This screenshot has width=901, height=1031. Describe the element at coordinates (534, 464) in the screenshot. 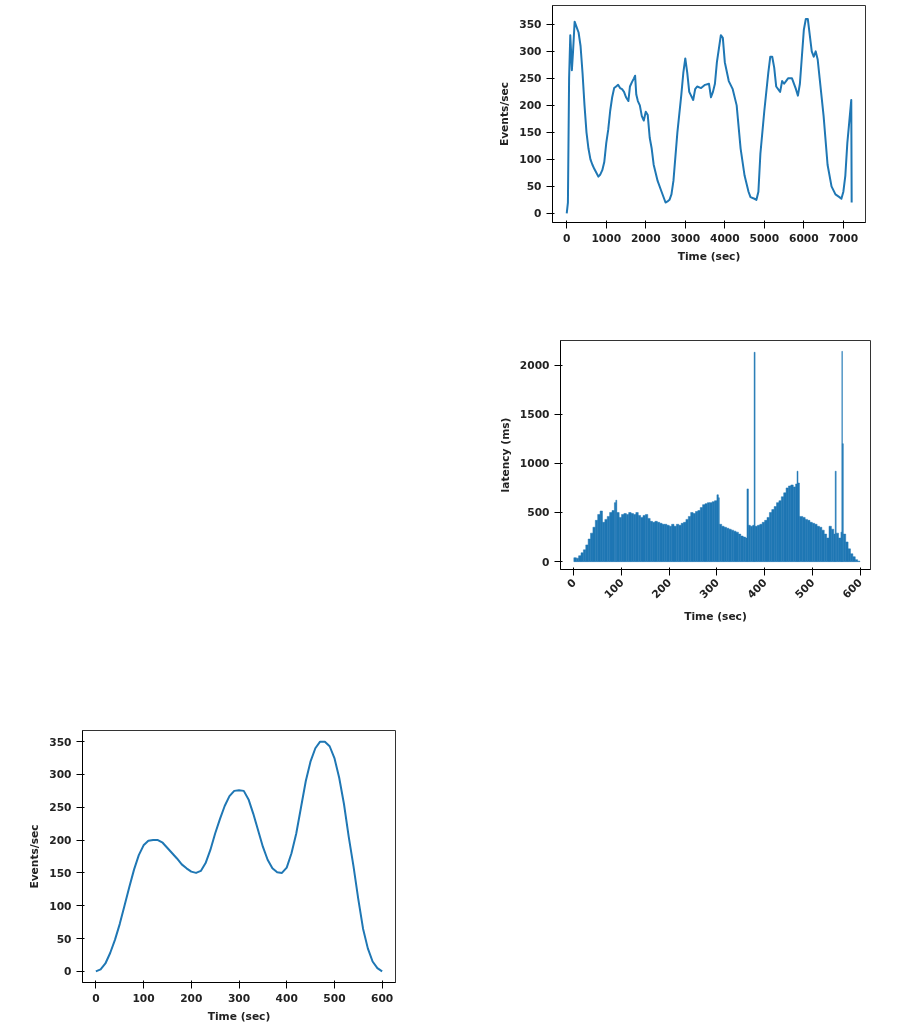

I see `y-tick-label: 1000` at that location.